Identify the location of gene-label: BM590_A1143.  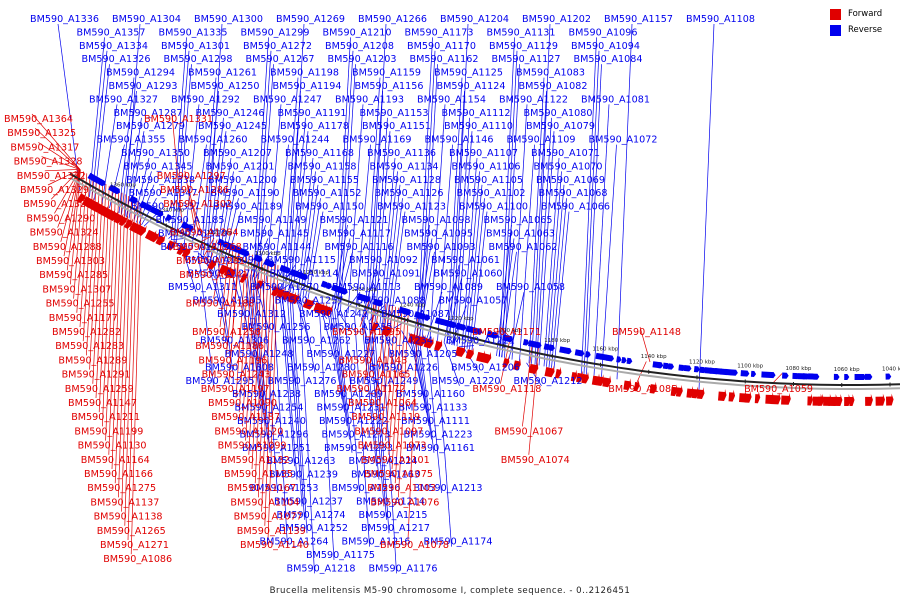
(372, 360).